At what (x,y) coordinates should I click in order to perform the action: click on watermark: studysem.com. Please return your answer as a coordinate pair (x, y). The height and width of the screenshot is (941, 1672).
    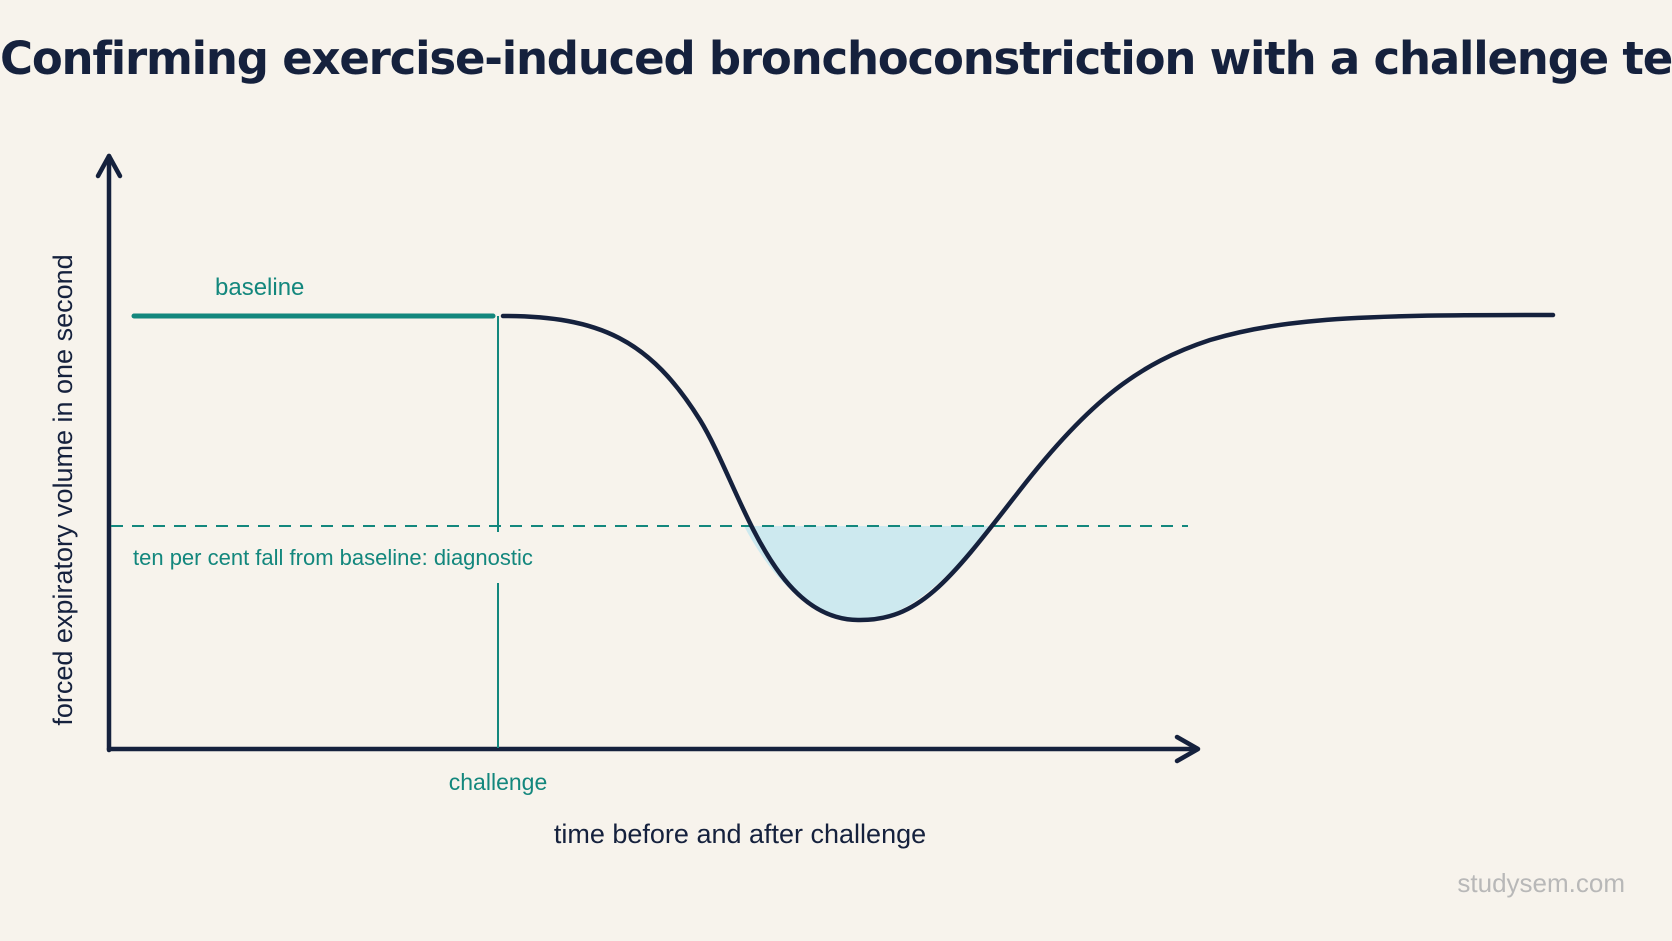
    Looking at the image, I should click on (1541, 883).